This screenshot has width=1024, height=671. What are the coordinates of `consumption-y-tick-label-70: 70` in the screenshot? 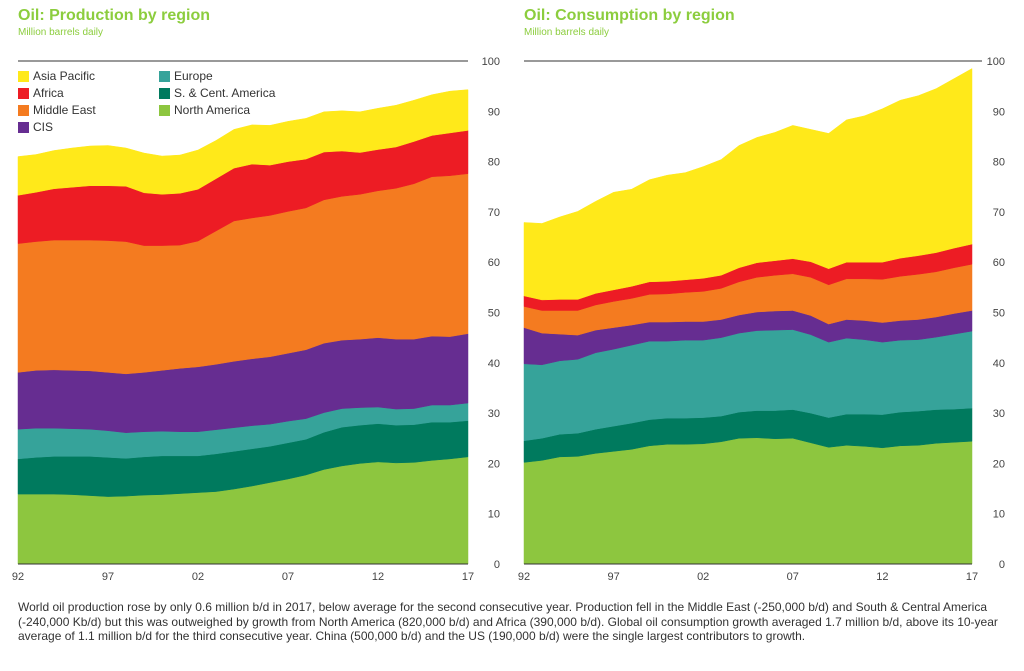 It's located at (999, 213).